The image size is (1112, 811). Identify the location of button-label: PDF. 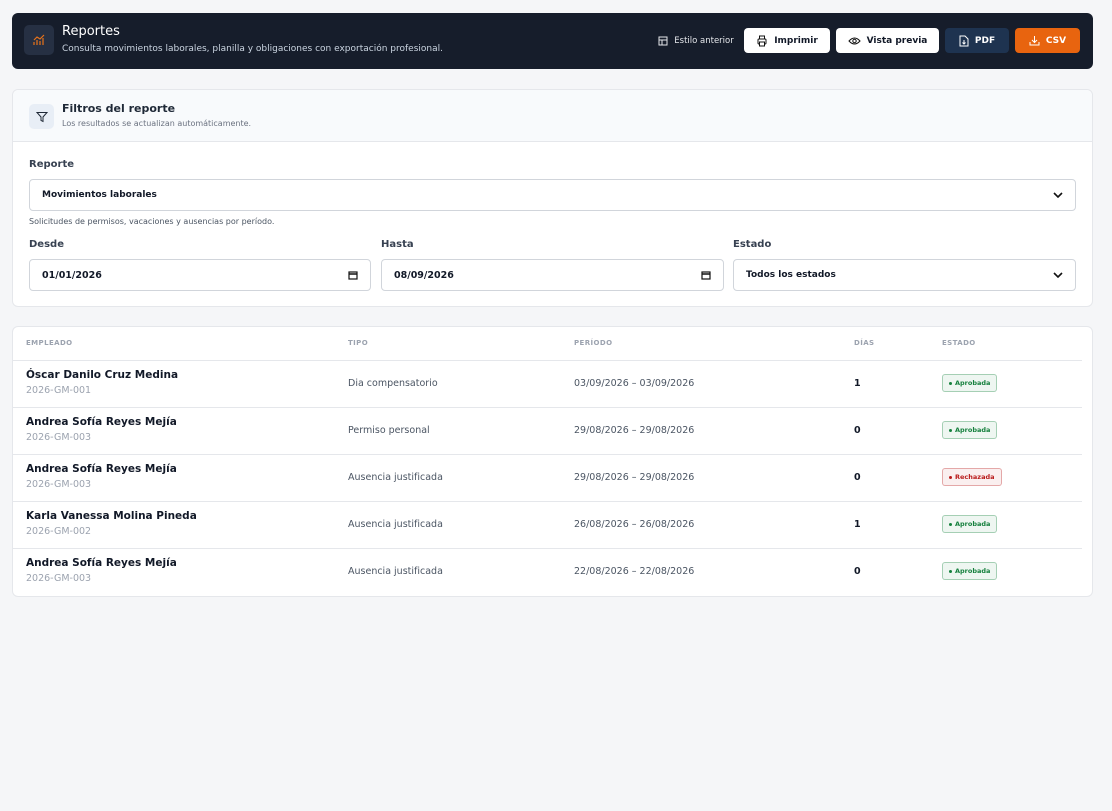
(985, 40).